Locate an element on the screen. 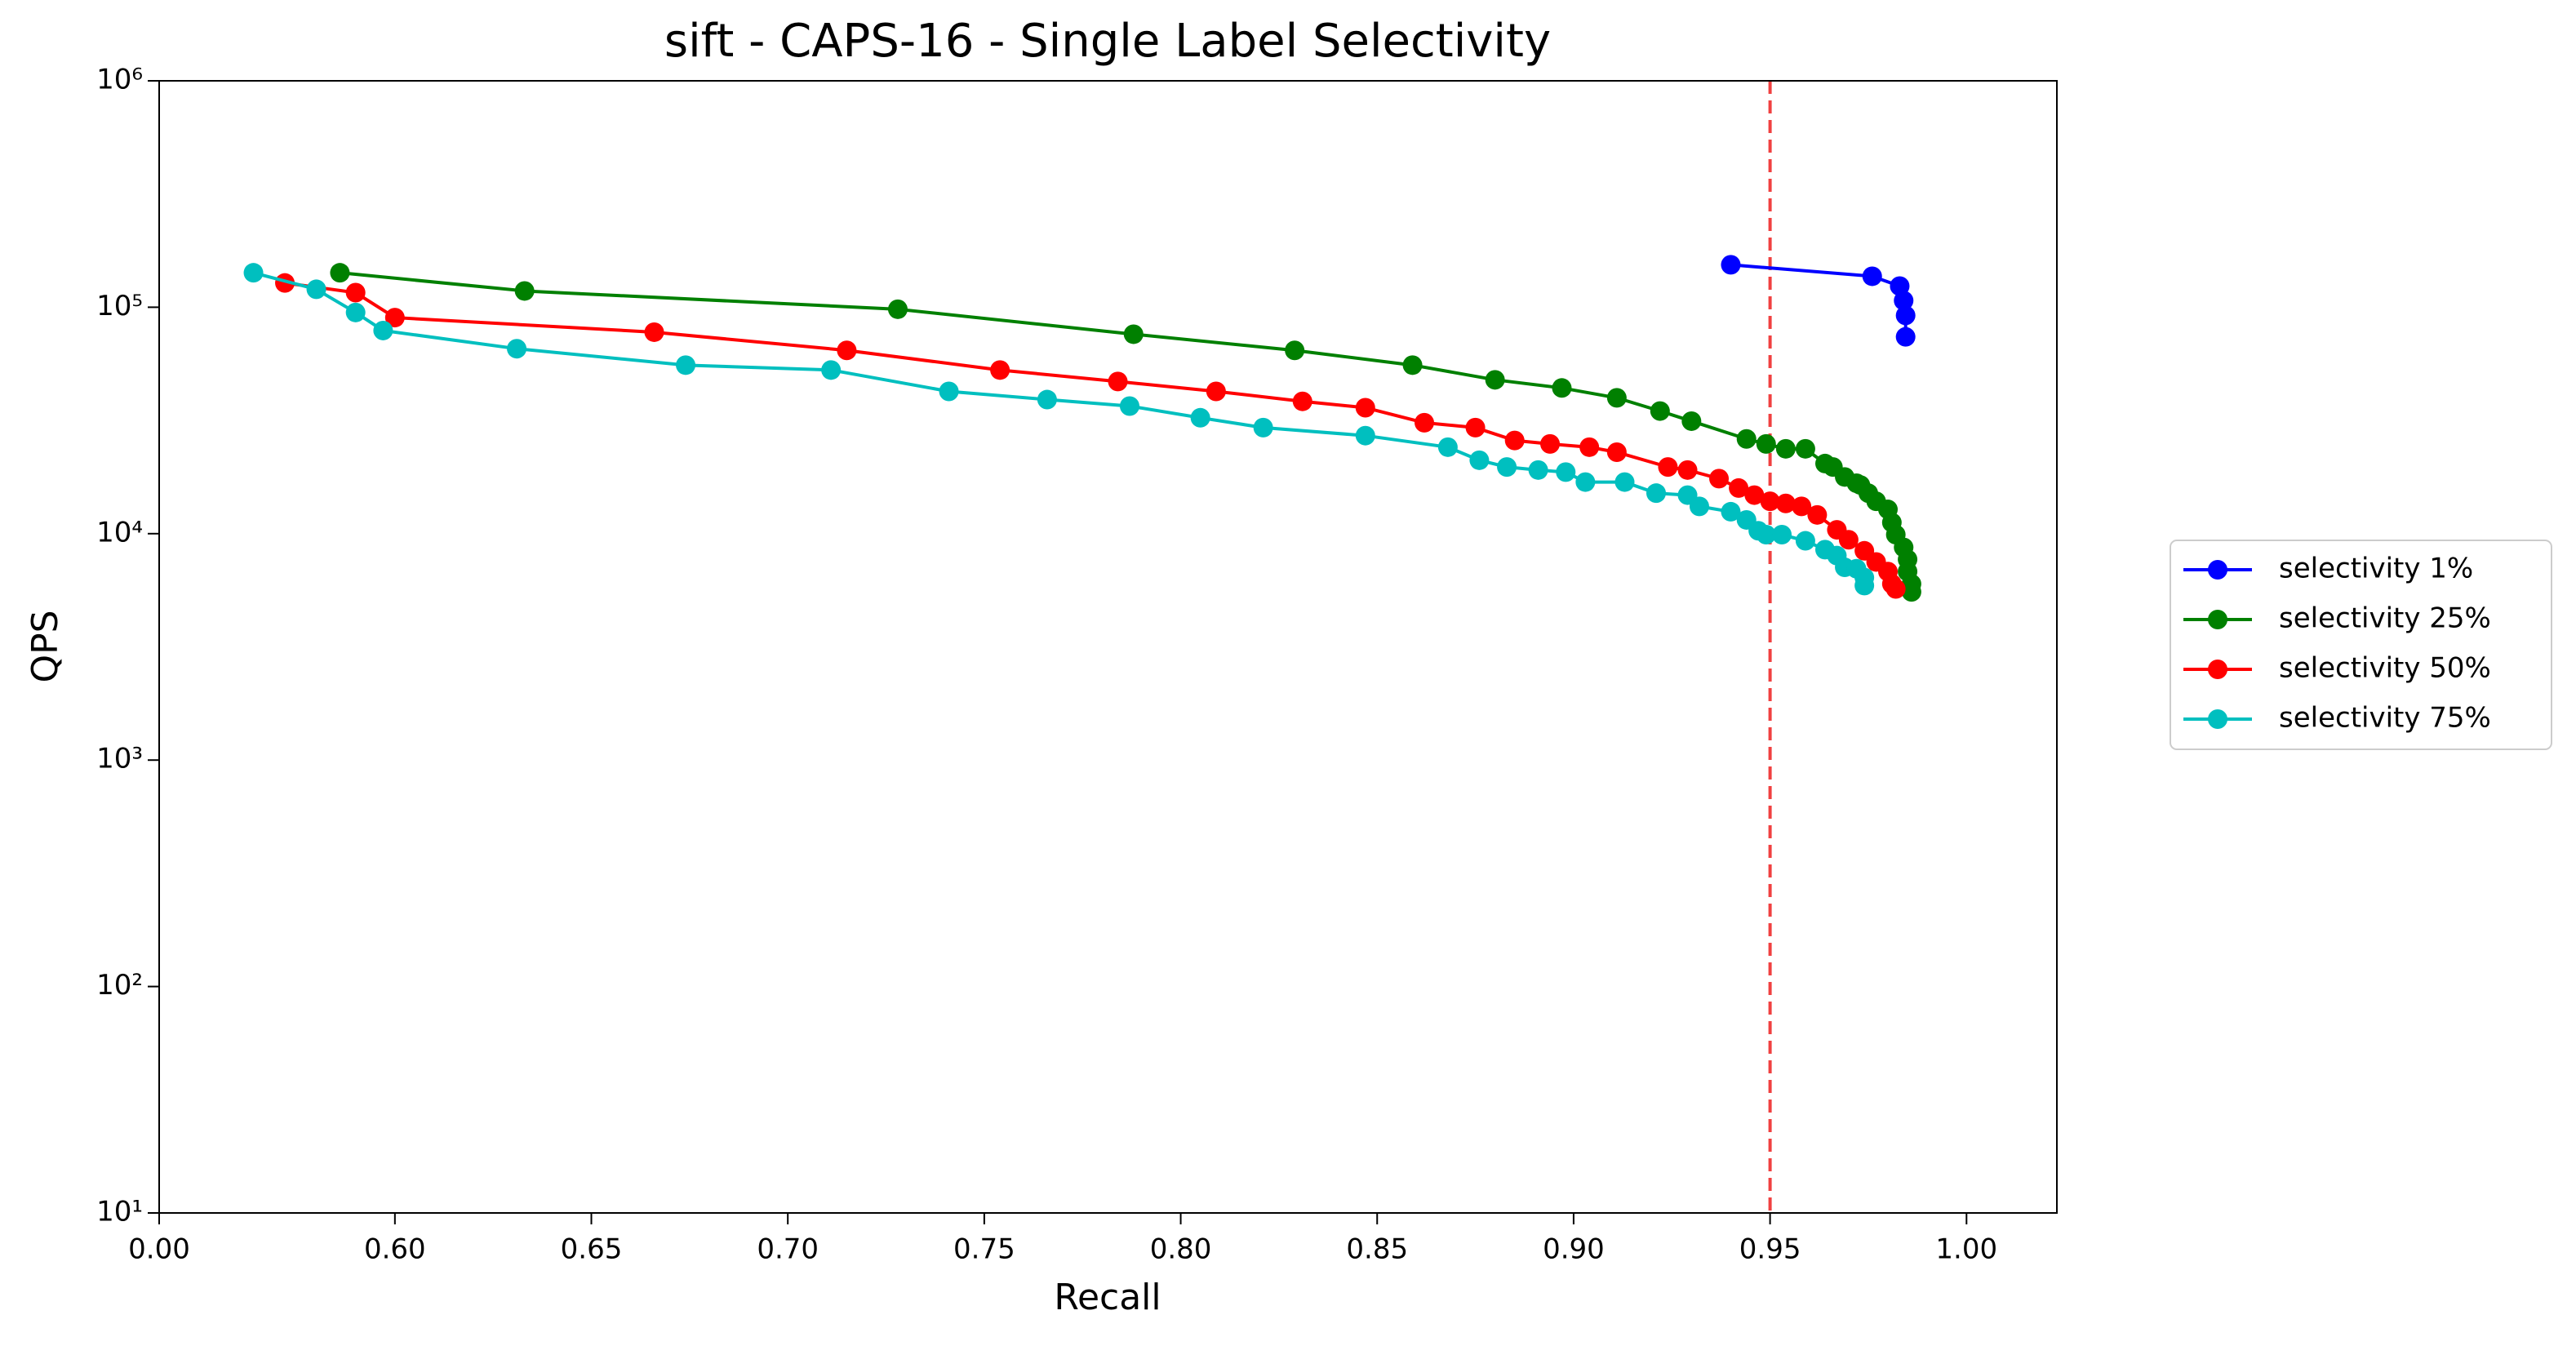  x-tick-label: 0.60 is located at coordinates (395, 1249).